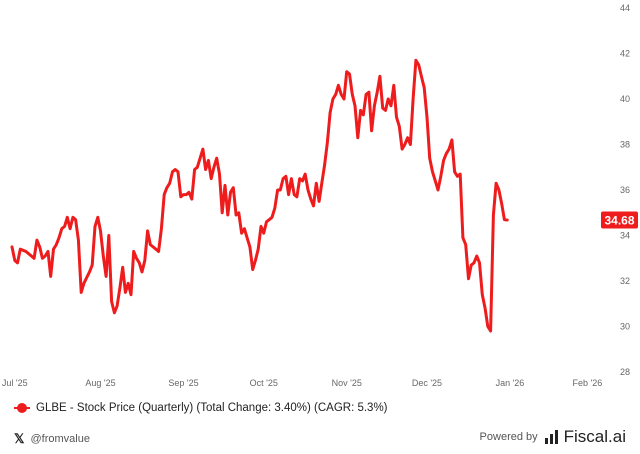 The width and height of the screenshot is (640, 454). What do you see at coordinates (588, 383) in the screenshot?
I see `x-tick-label: Feb '26` at bounding box center [588, 383].